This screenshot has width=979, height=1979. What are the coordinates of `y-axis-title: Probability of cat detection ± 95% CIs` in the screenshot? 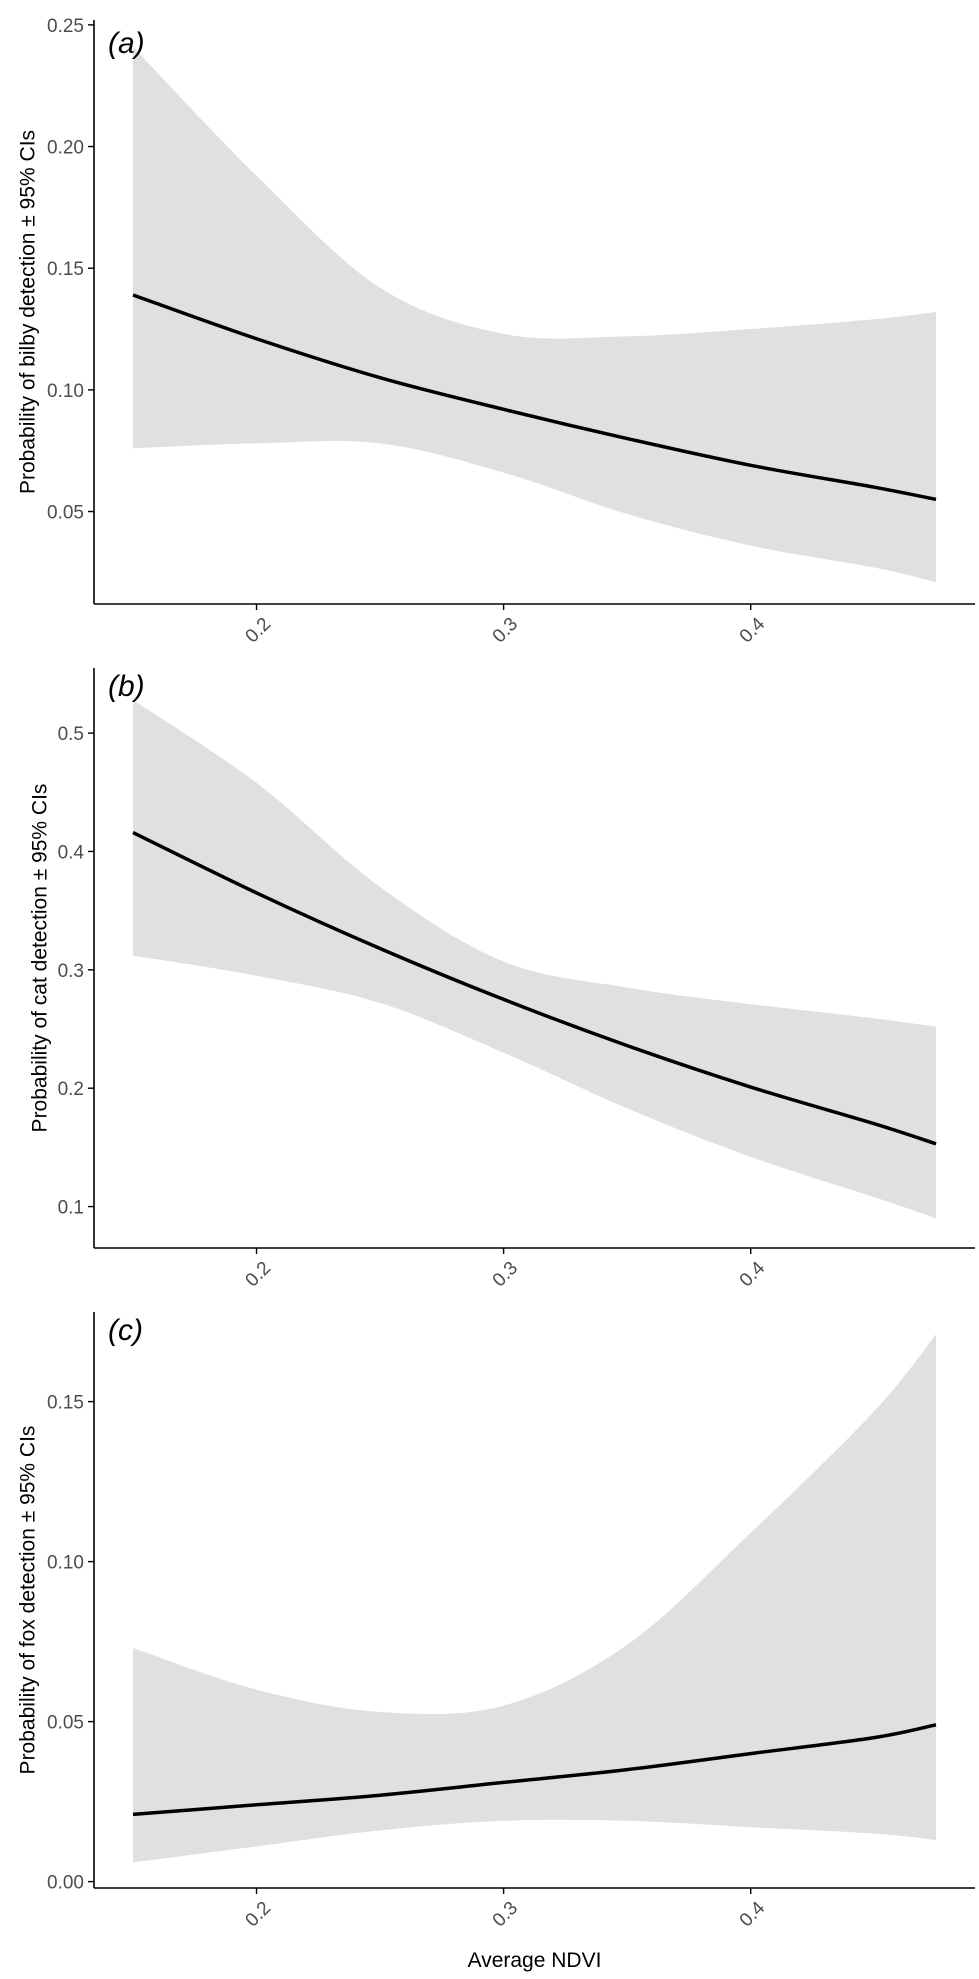 It's located at (39, 958).